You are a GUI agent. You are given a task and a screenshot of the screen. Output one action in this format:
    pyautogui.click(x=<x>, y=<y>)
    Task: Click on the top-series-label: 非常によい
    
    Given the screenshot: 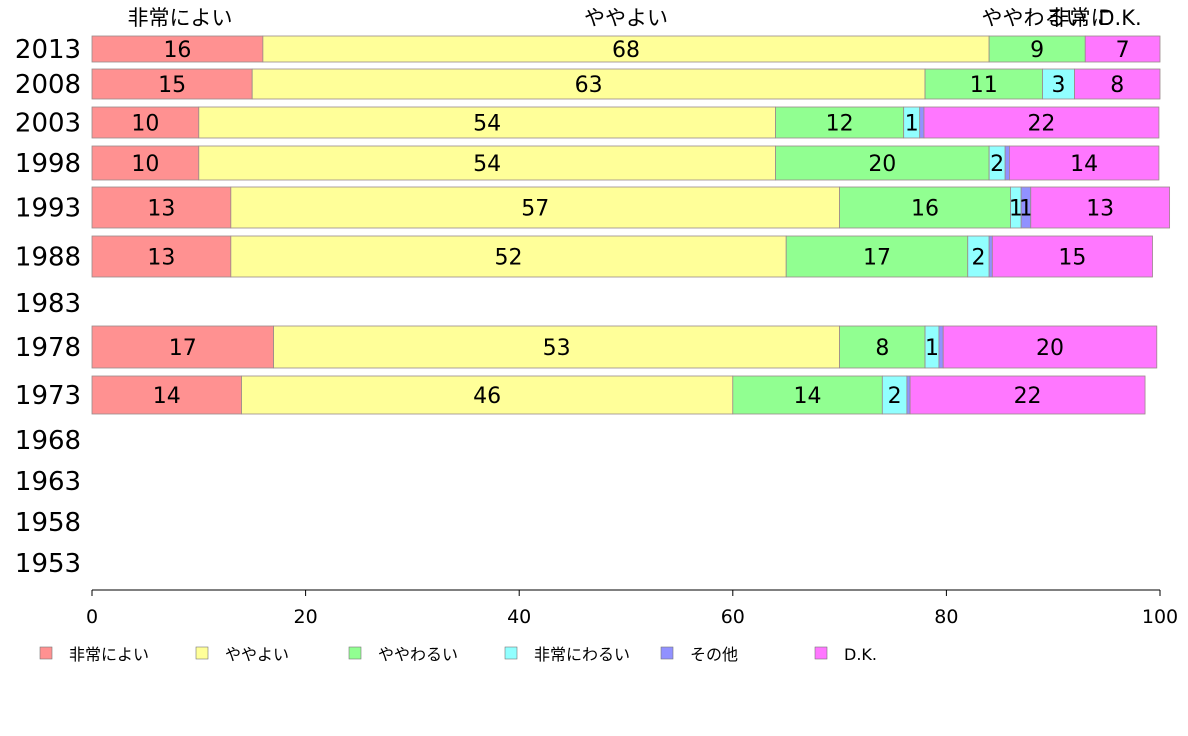 What is the action you would take?
    pyautogui.click(x=180, y=18)
    